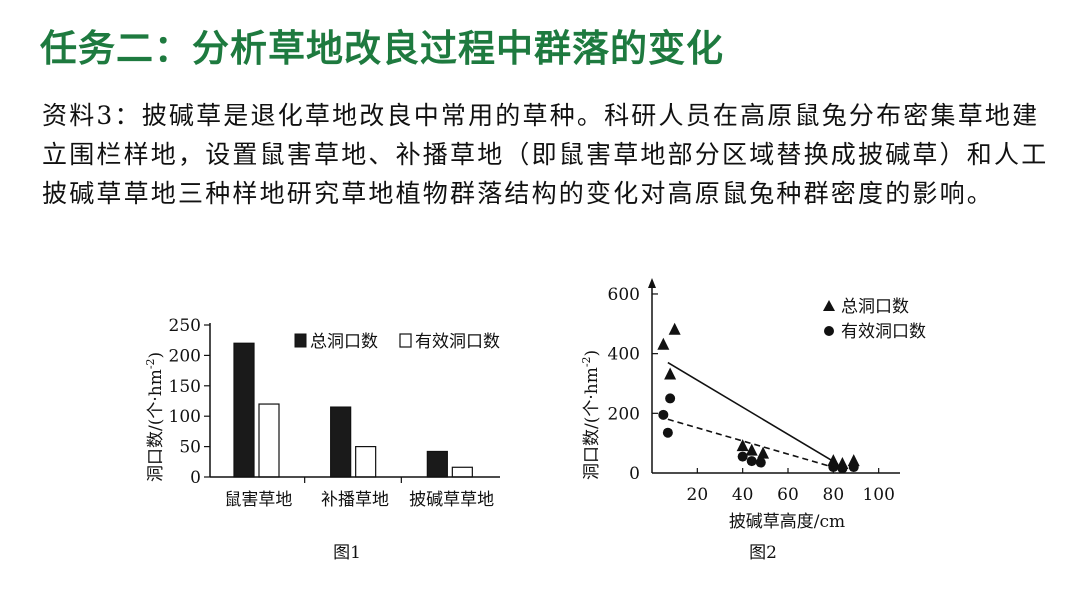 The image size is (1080, 608). I want to click on c1-x-tick-label: 披碱草草地, so click(451, 500).